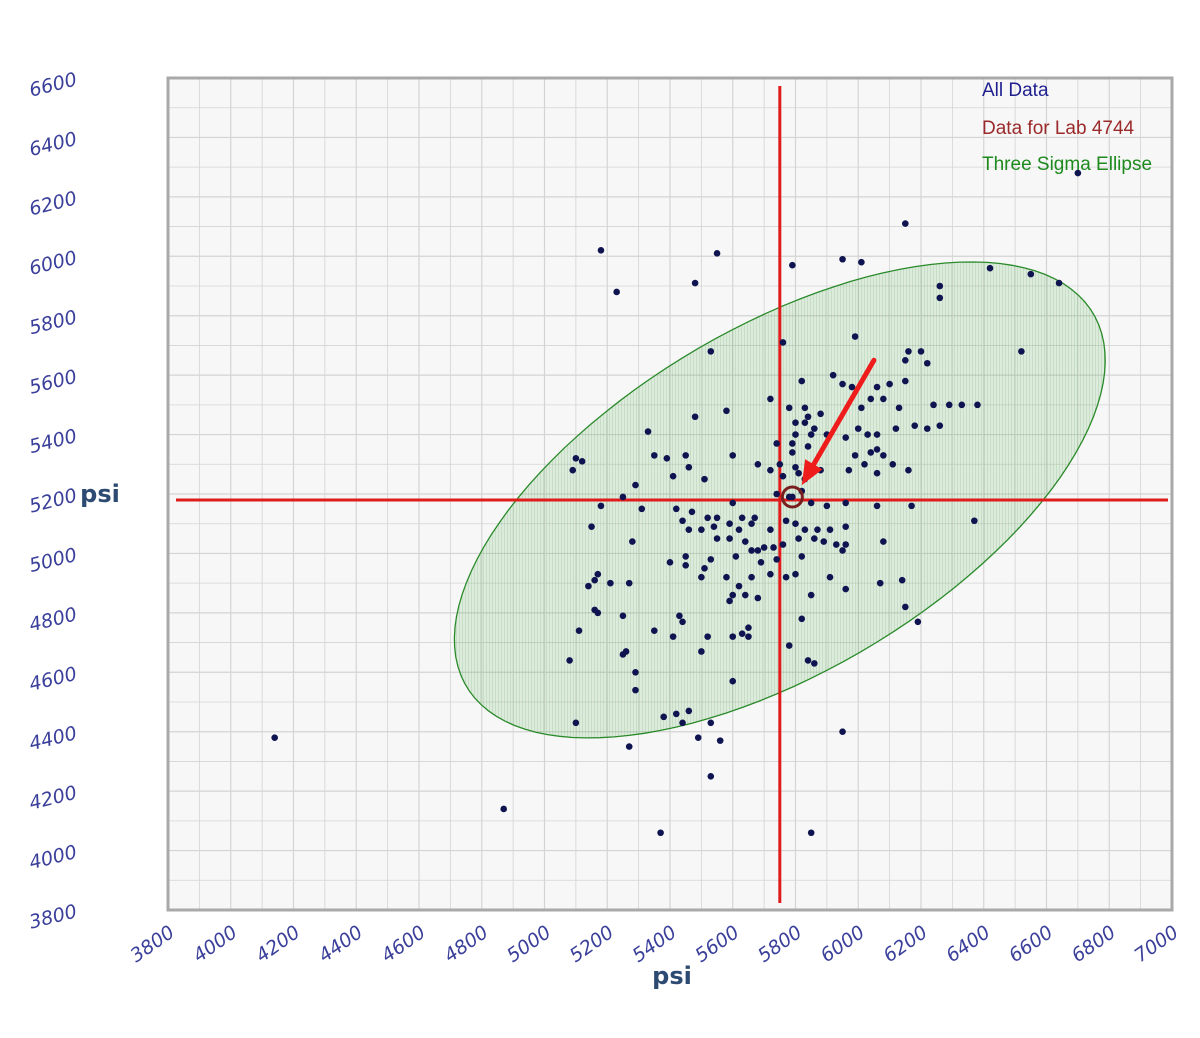 The height and width of the screenshot is (1038, 1200). Describe the element at coordinates (53, 619) in the screenshot. I see `y-tick-label: 4800` at that location.